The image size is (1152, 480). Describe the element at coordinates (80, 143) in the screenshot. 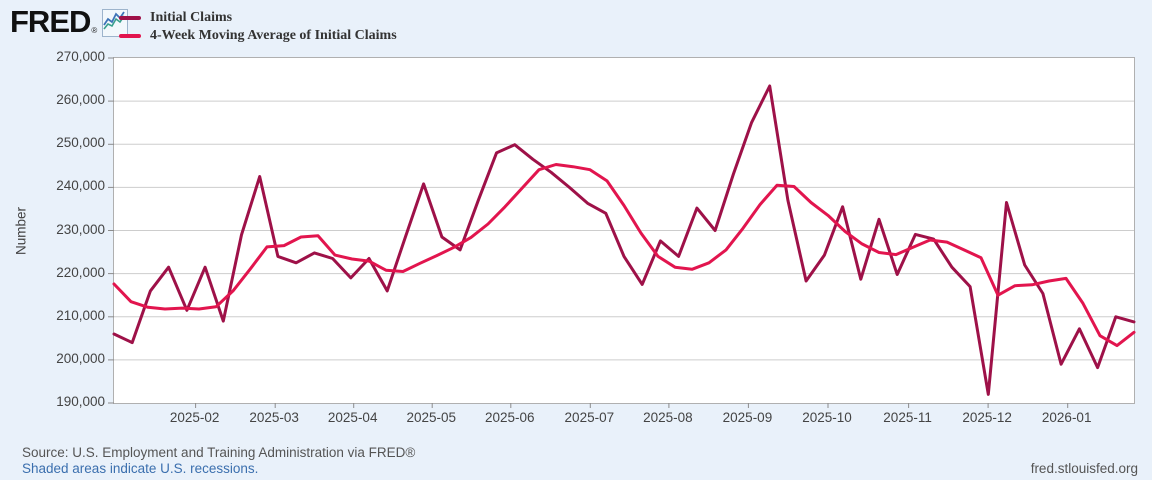

I see `y-tick-label: 250,000` at that location.